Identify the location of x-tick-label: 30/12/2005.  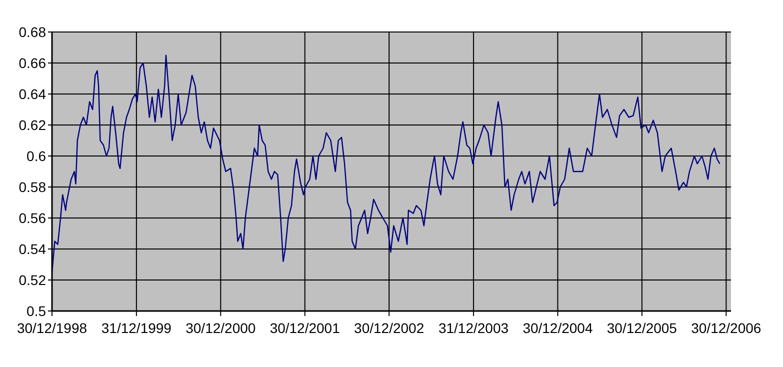
(642, 328).